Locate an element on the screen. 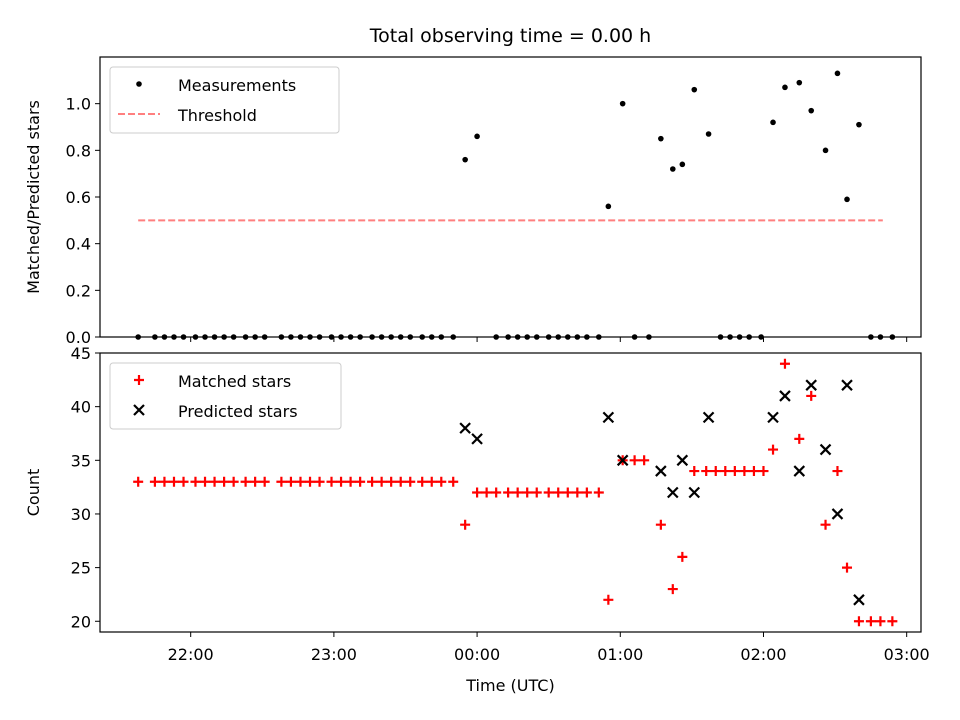  y-tick-label: 0.0 is located at coordinates (78, 337).